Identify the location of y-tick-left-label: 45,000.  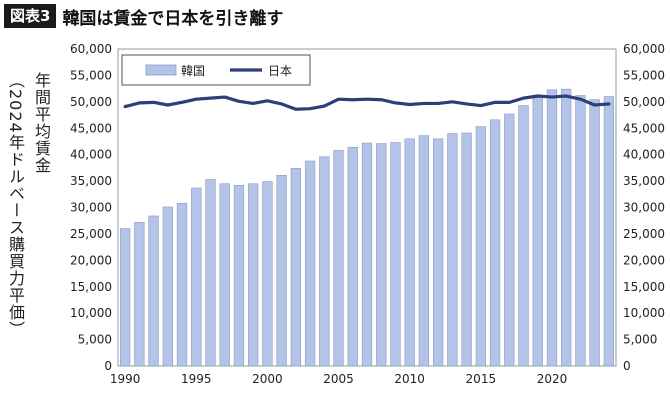
(91, 128).